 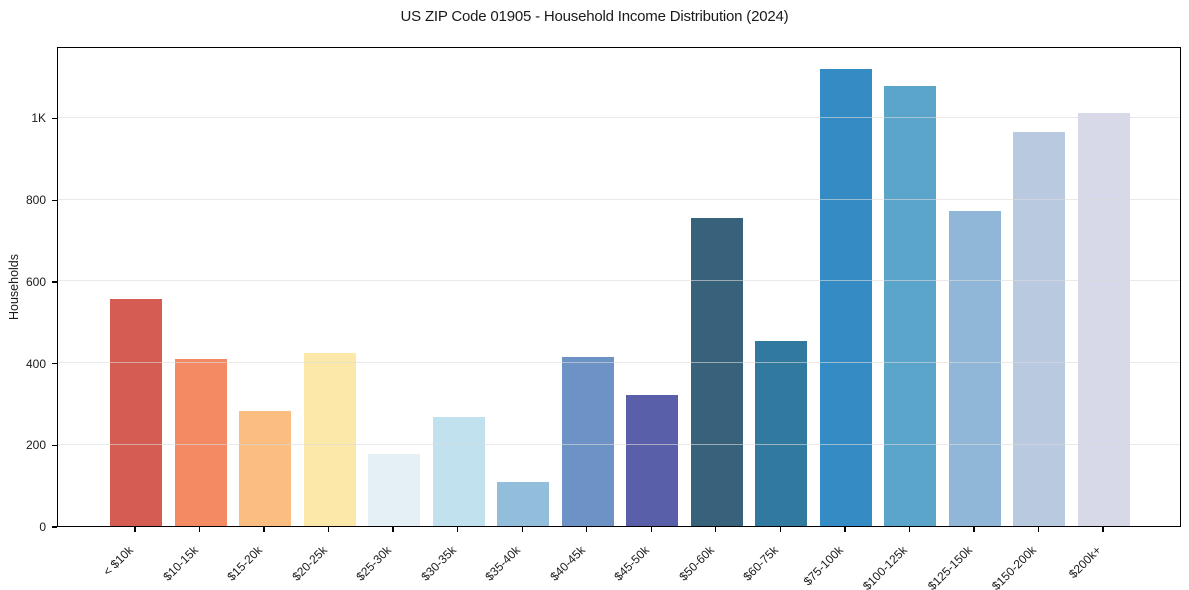 What do you see at coordinates (329, 439) in the screenshot?
I see `bar-$20-25k` at bounding box center [329, 439].